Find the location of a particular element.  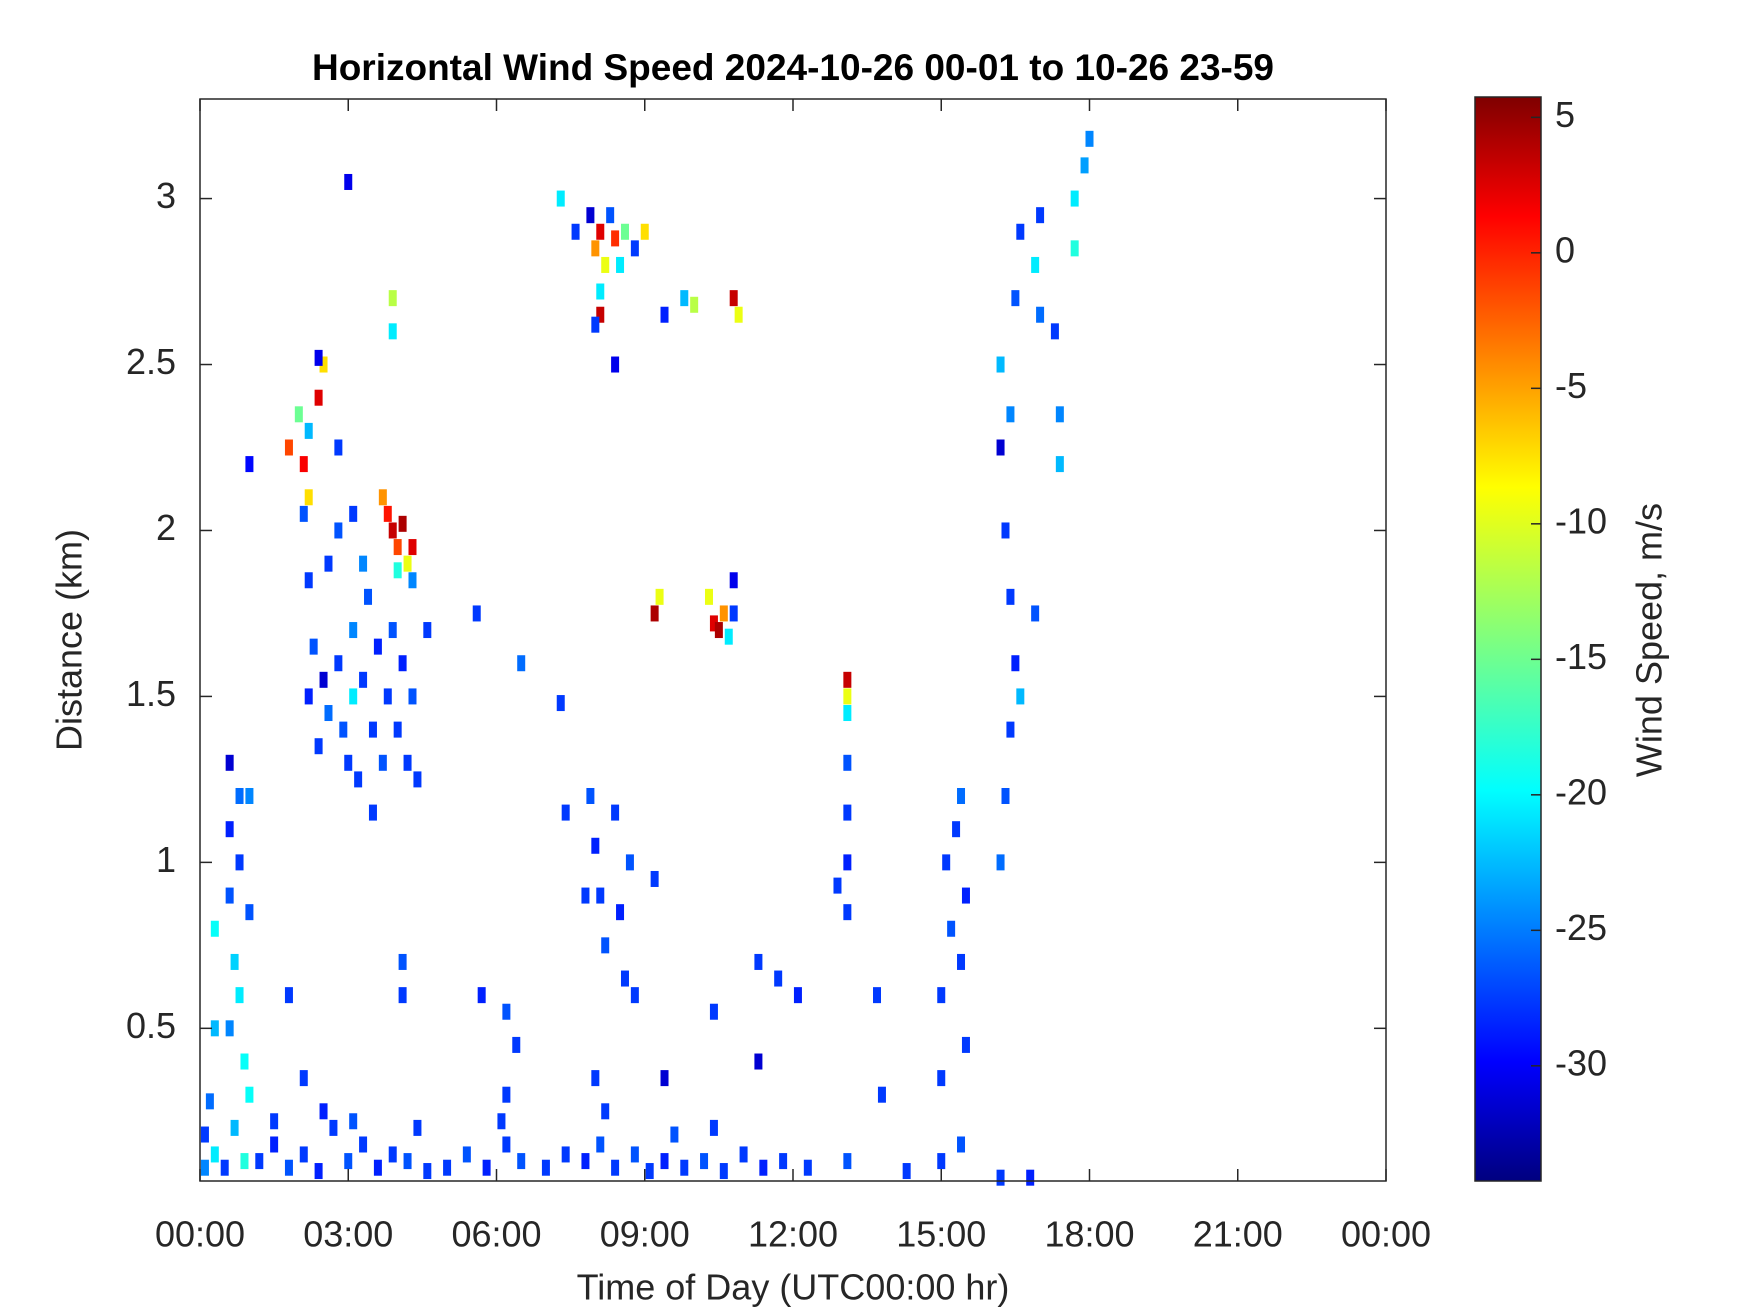

colorbar-tick-label: -20 is located at coordinates (1581, 791).